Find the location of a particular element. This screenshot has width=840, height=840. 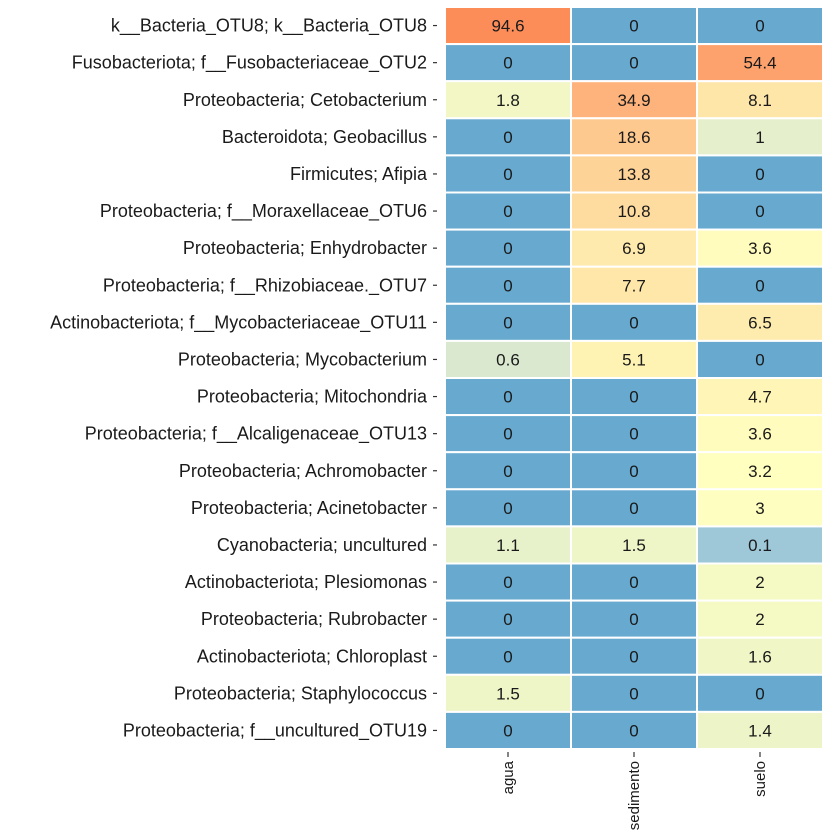

cell-value-label: 1 is located at coordinates (759, 137).